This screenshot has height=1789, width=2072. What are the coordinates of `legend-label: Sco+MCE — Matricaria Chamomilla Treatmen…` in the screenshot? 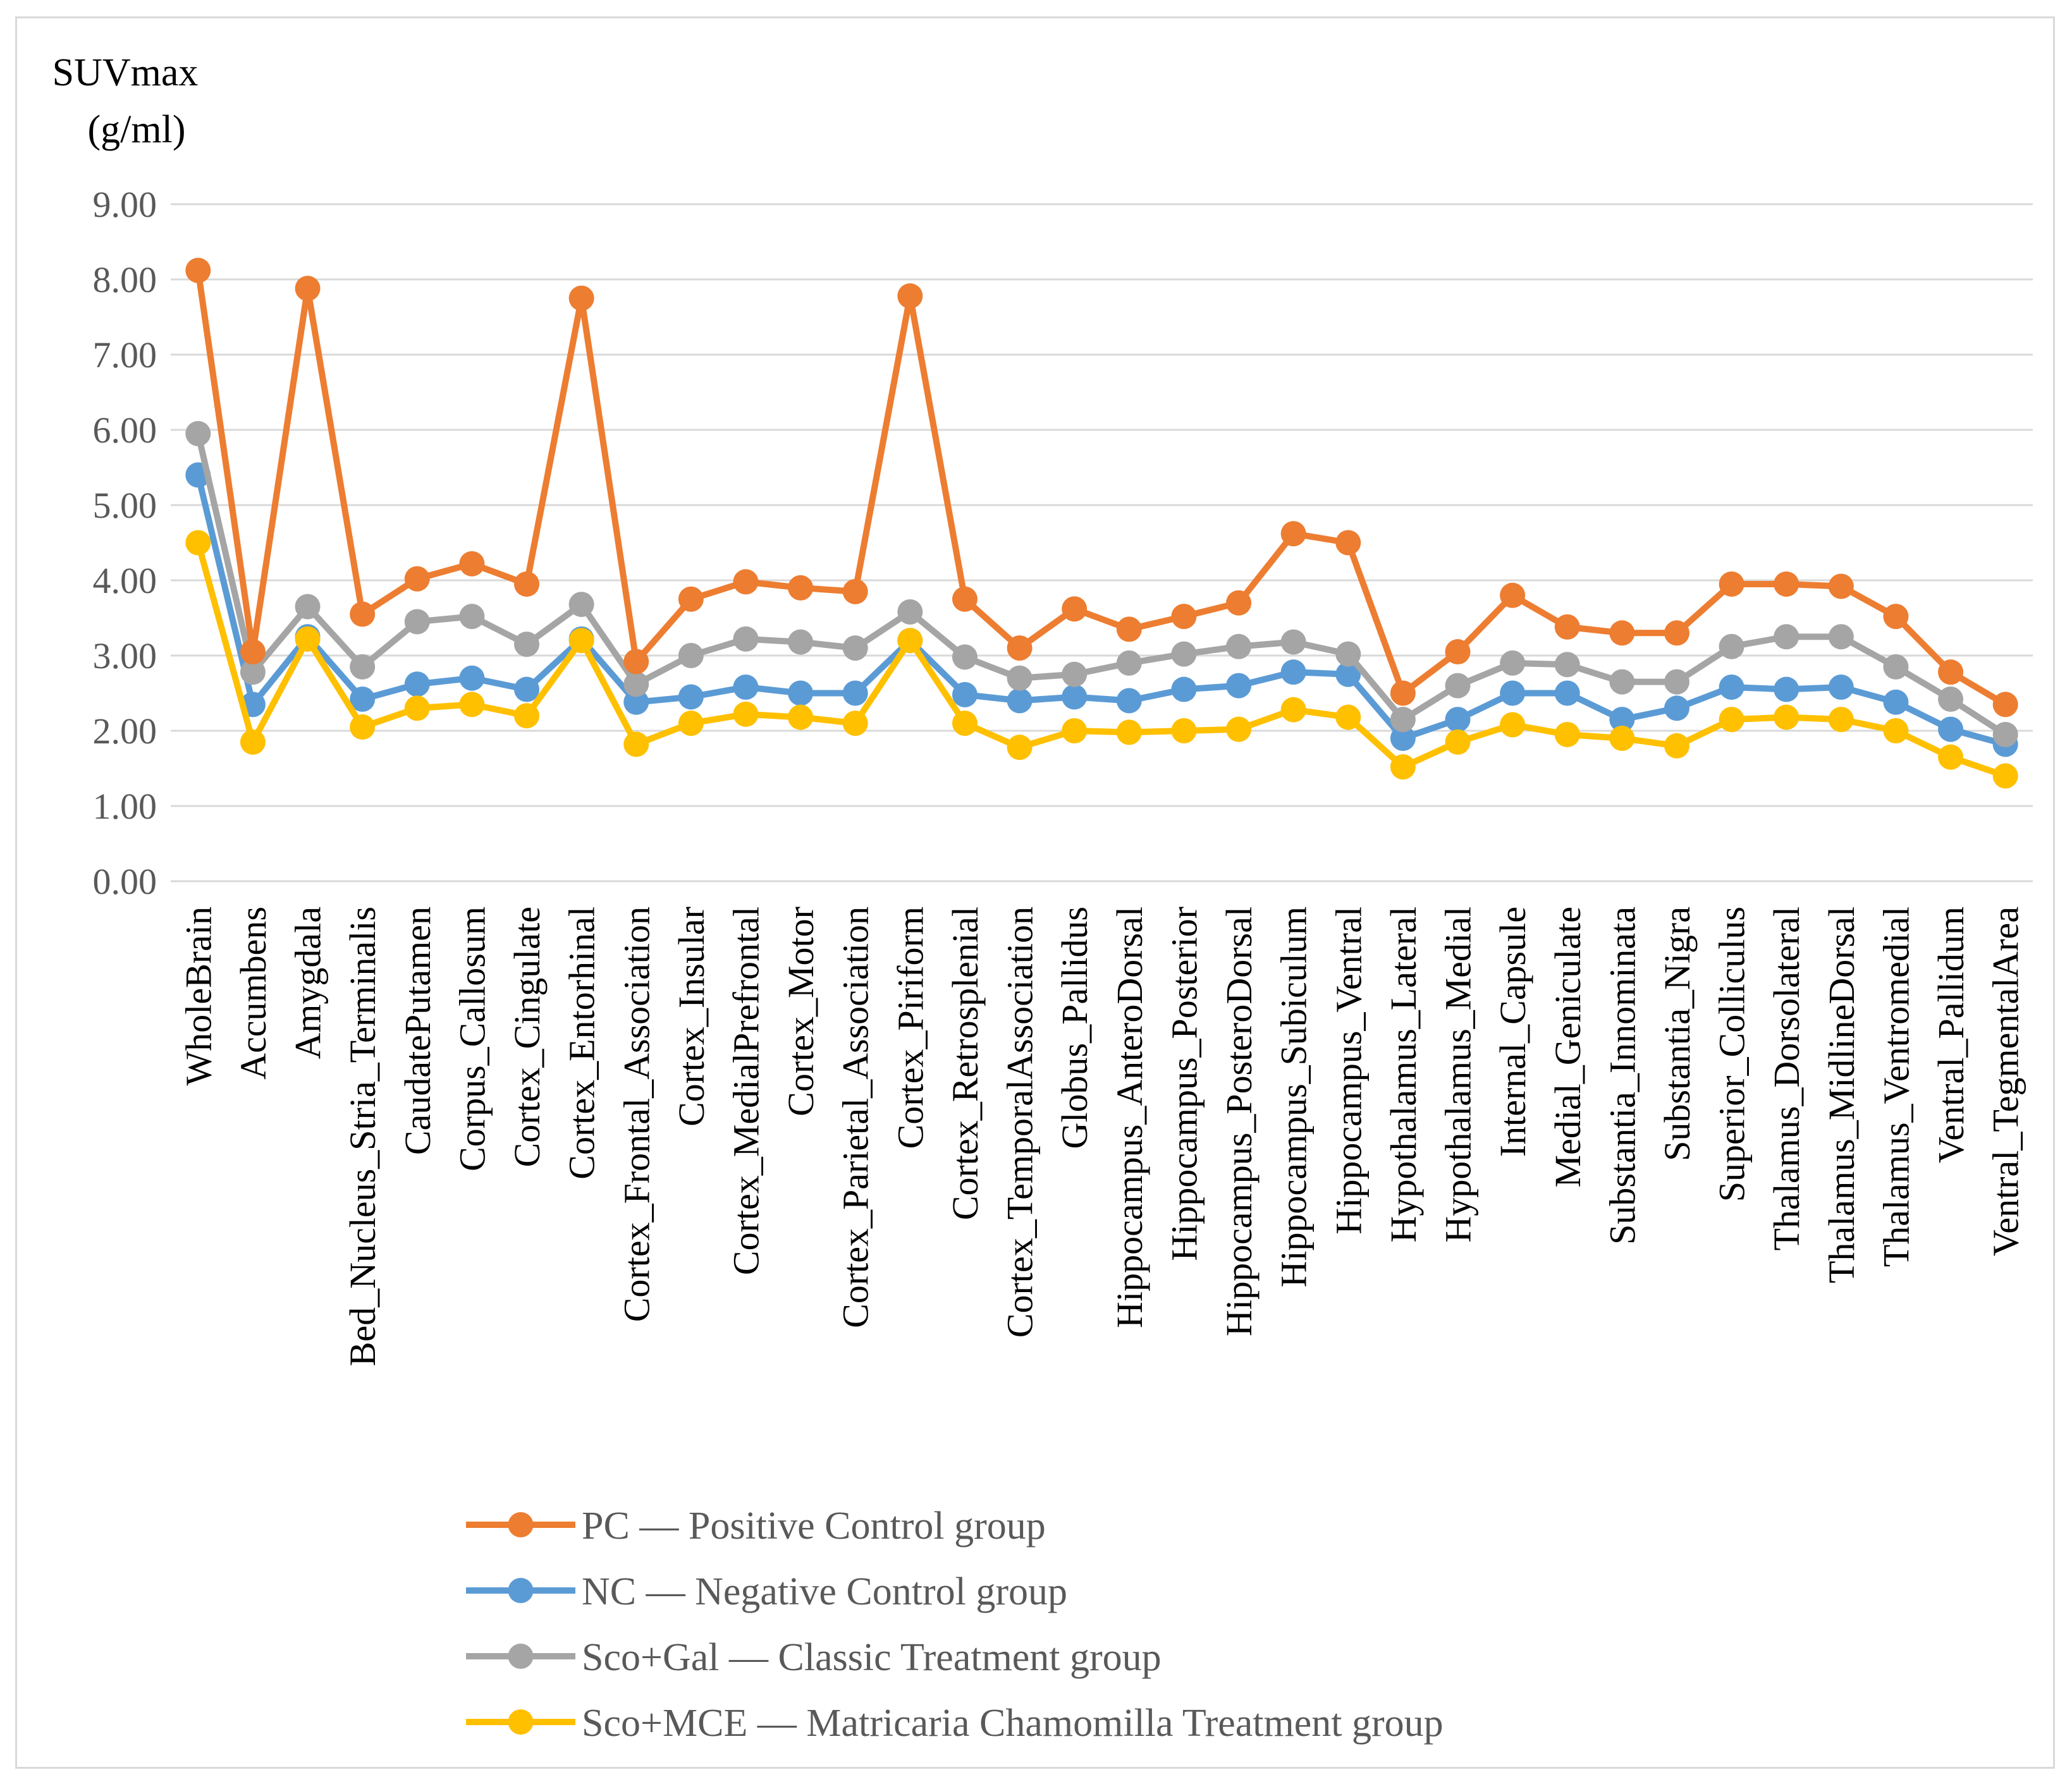 It's located at (1013, 1723).